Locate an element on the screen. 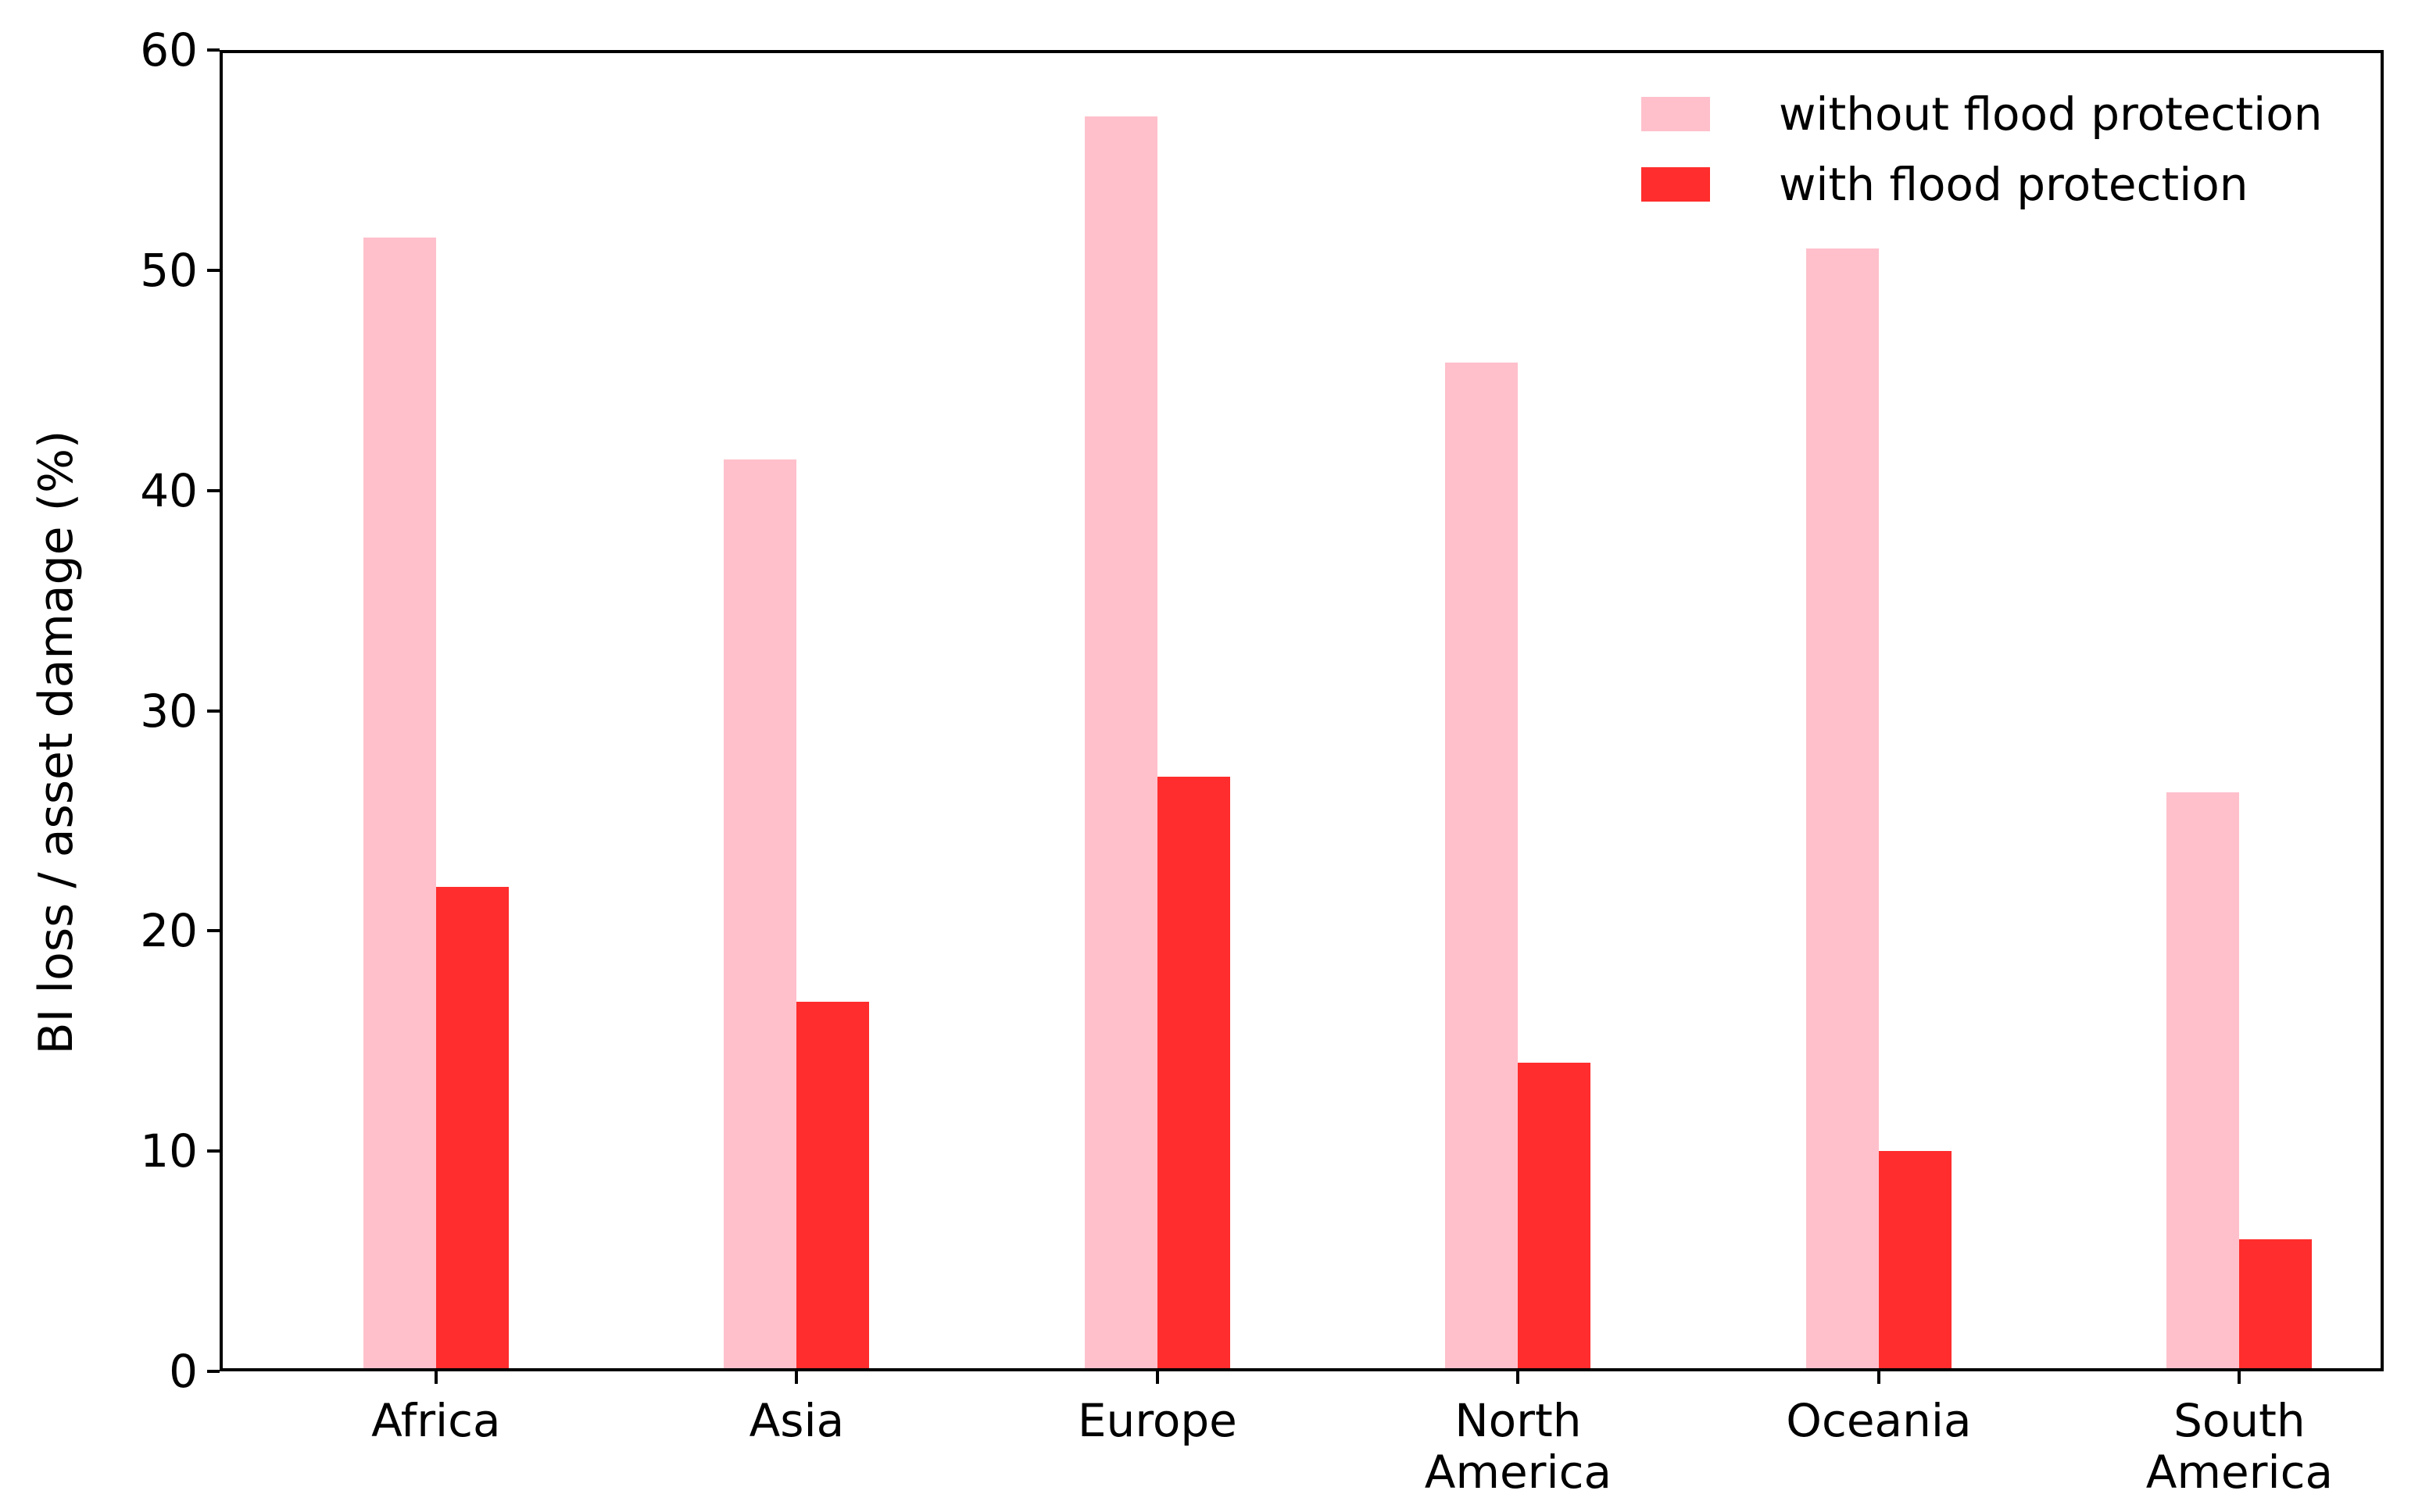  legend-swatch-with-flood-protection is located at coordinates (1675, 184).